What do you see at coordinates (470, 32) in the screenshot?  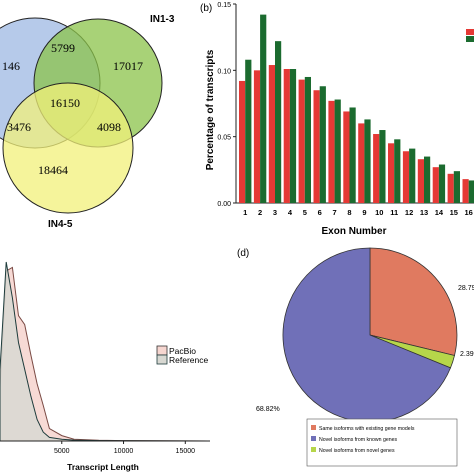 I see `legend-swatch-red` at bounding box center [470, 32].